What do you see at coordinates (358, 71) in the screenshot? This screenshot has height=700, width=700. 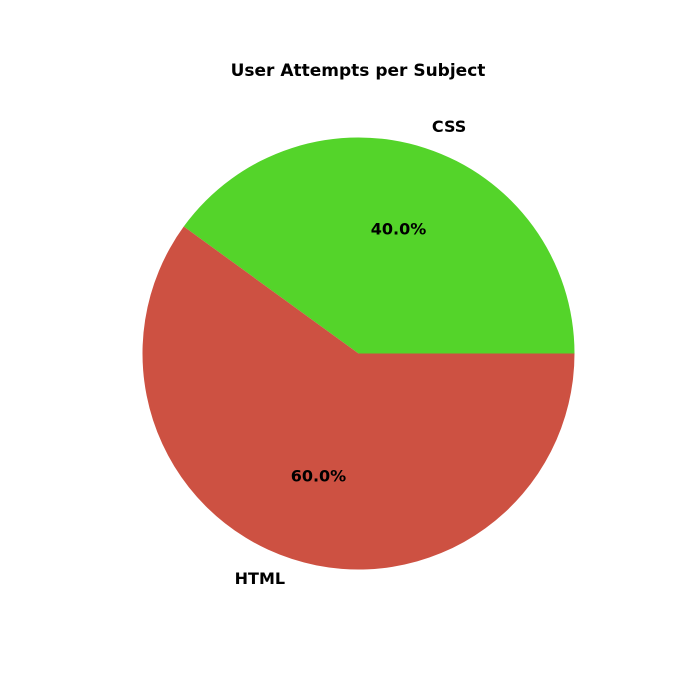 I see `chart-title: User Attempts per Subject` at bounding box center [358, 71].